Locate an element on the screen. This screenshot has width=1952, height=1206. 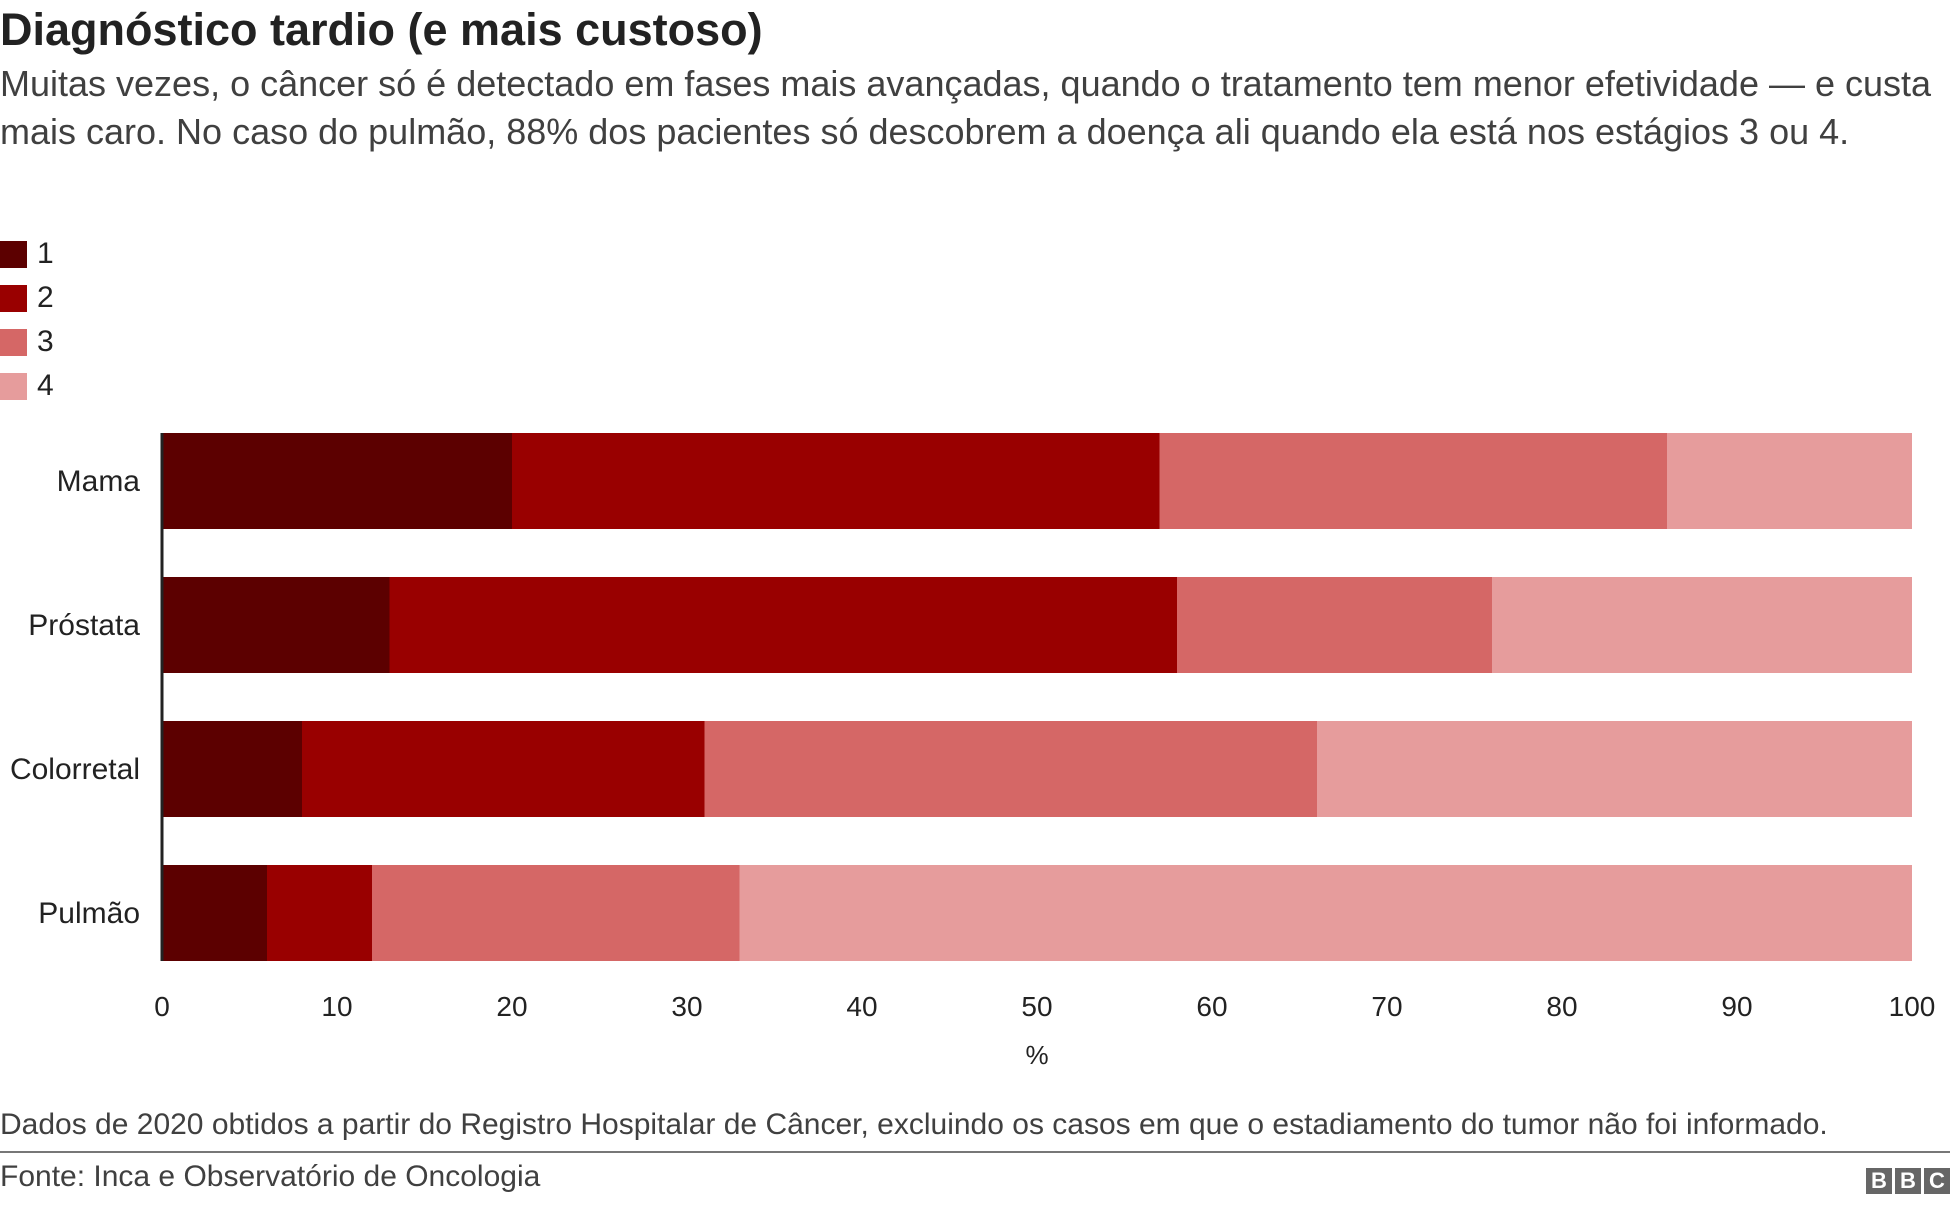
x-tick-label: 70 is located at coordinates (1386, 1006).